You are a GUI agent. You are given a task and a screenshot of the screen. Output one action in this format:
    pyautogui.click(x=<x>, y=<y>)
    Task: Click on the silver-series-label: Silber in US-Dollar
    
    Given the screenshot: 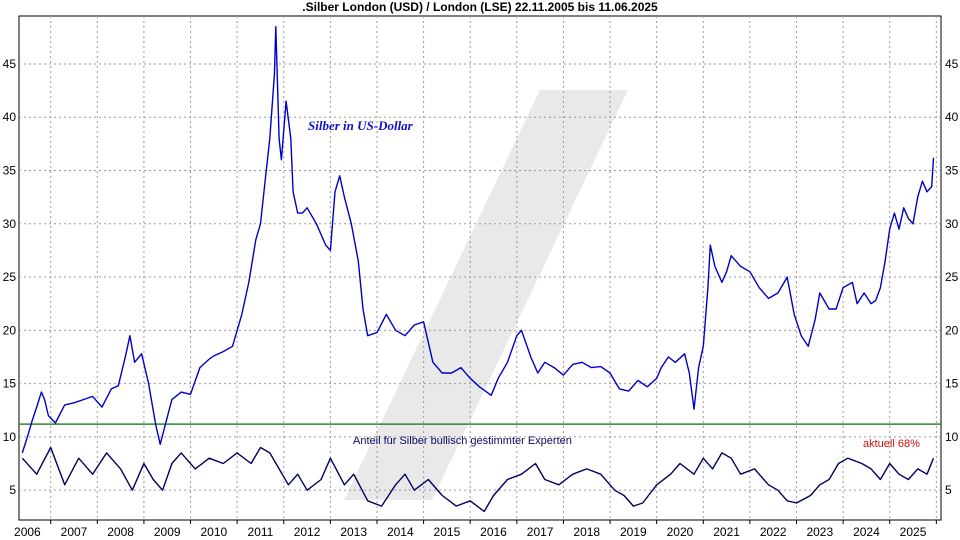 What is the action you would take?
    pyautogui.click(x=361, y=125)
    